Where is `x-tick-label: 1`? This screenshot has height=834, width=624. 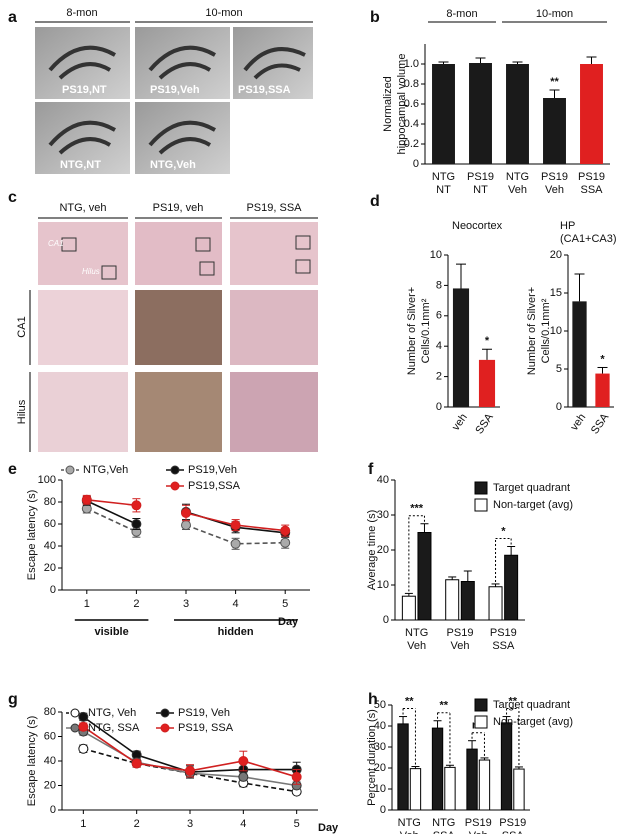
x-tick-label: 1 is located at coordinates (87, 604).